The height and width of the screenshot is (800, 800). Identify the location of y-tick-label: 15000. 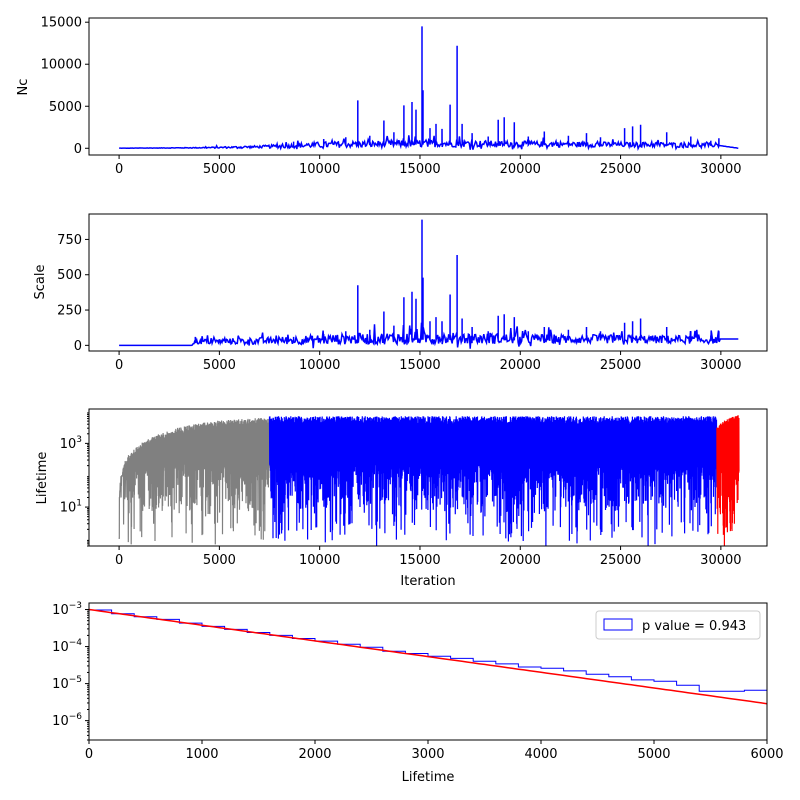
(61, 23).